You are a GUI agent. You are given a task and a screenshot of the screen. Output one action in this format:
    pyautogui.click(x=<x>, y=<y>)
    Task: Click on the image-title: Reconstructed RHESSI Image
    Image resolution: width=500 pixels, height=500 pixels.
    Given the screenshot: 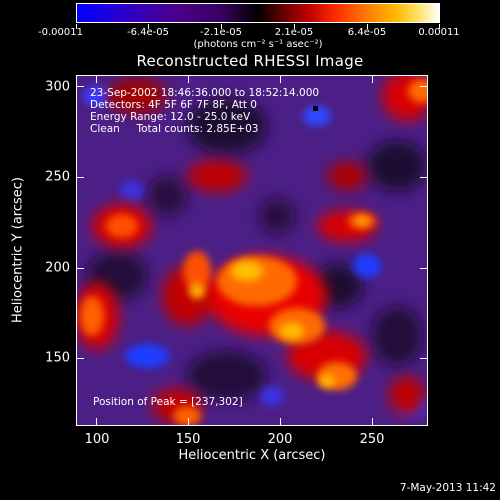 What is the action you would take?
    pyautogui.click(x=250, y=61)
    